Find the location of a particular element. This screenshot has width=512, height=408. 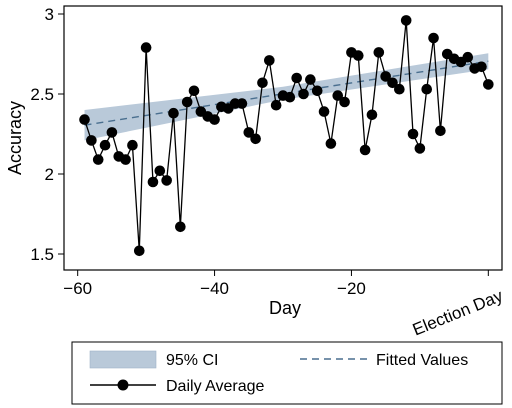

y-tick-label: 2.5 is located at coordinates (42, 94).